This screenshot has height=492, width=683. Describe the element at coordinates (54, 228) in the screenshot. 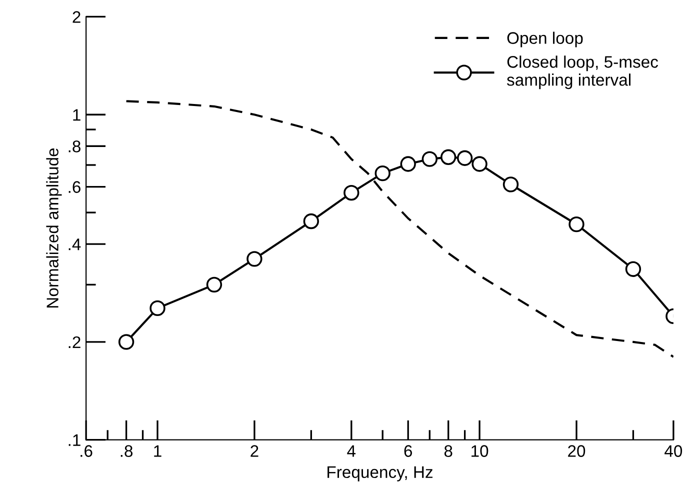

I see `y-axis-title: Normalized amplitude` at that location.